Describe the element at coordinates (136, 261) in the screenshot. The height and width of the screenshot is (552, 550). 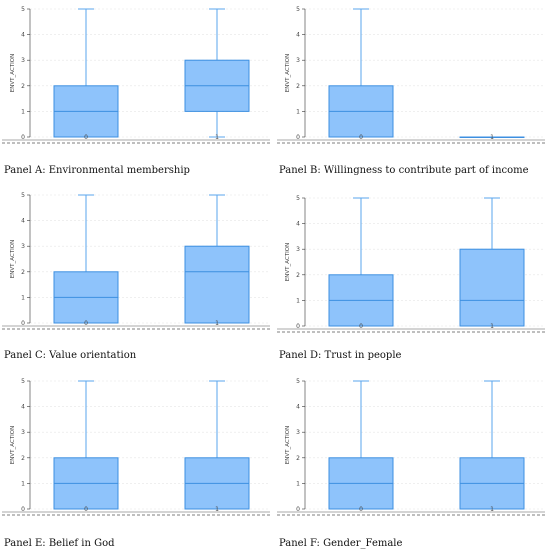
I see `panel-c-chart: 0 1 2 3 4 5 ENVT_ACTION 0 1` at that location.